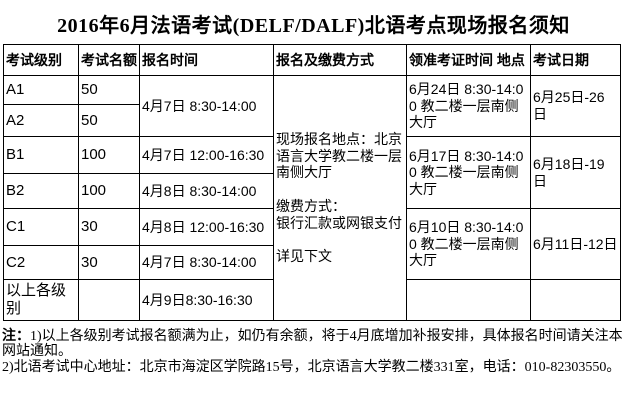 The height and width of the screenshot is (403, 627). Describe the element at coordinates (575, 172) in the screenshot. I see `exam-date-b: 6月18日-19日` at that location.